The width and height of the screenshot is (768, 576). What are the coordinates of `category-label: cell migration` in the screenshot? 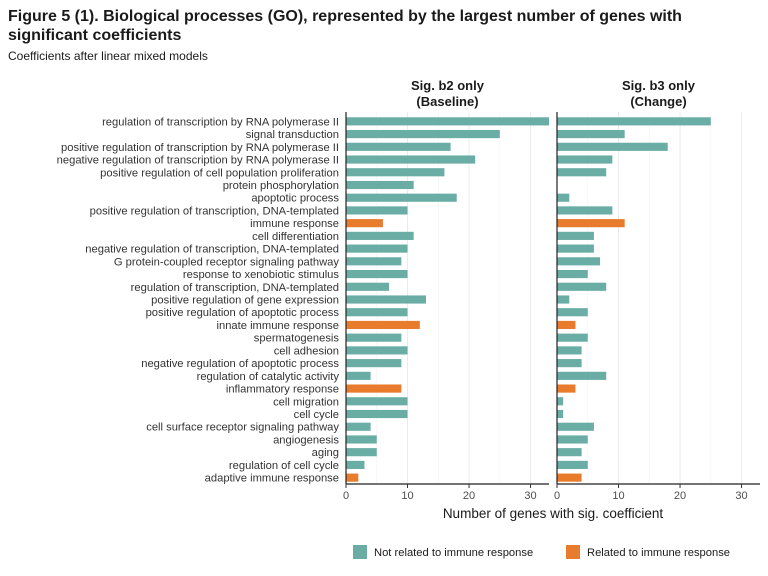 It's located at (306, 402).